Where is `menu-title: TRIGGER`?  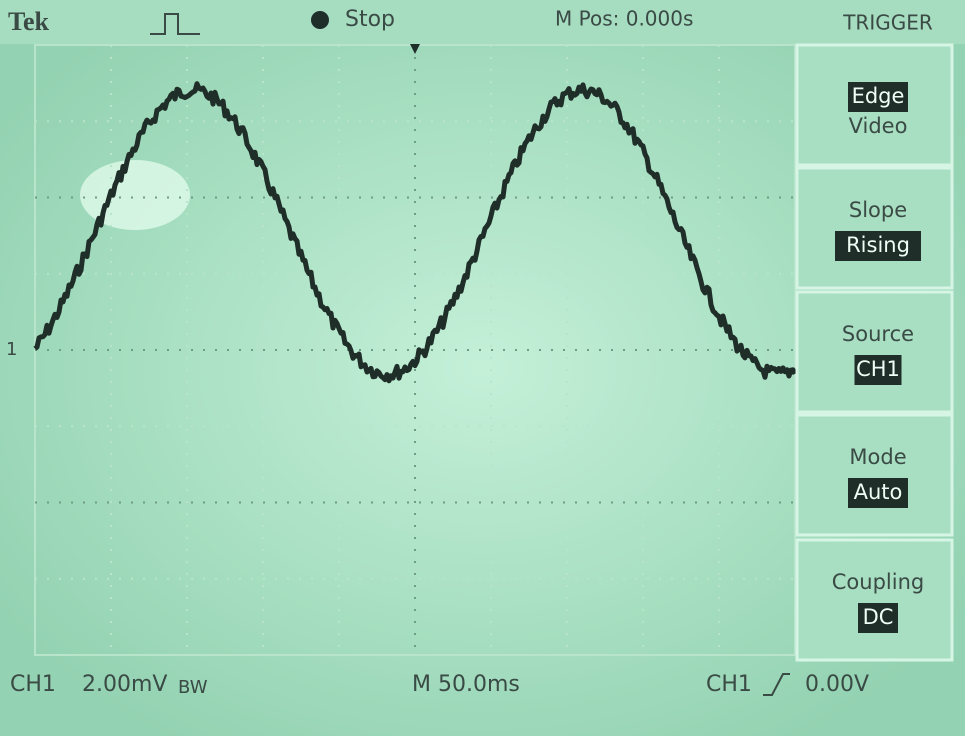 menu-title: TRIGGER is located at coordinates (887, 23).